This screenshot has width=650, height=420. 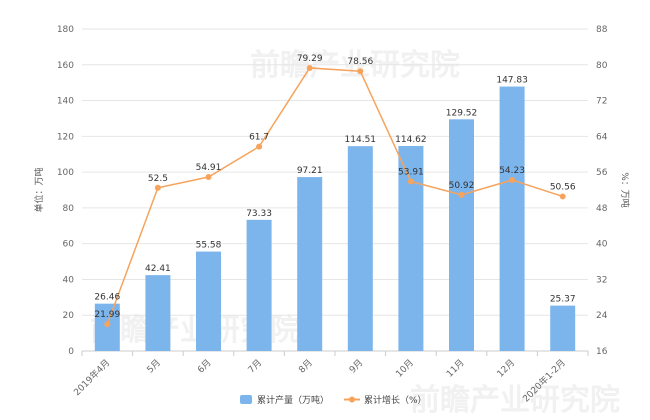 I want to click on y-left-tick-label: 80, so click(x=69, y=209).